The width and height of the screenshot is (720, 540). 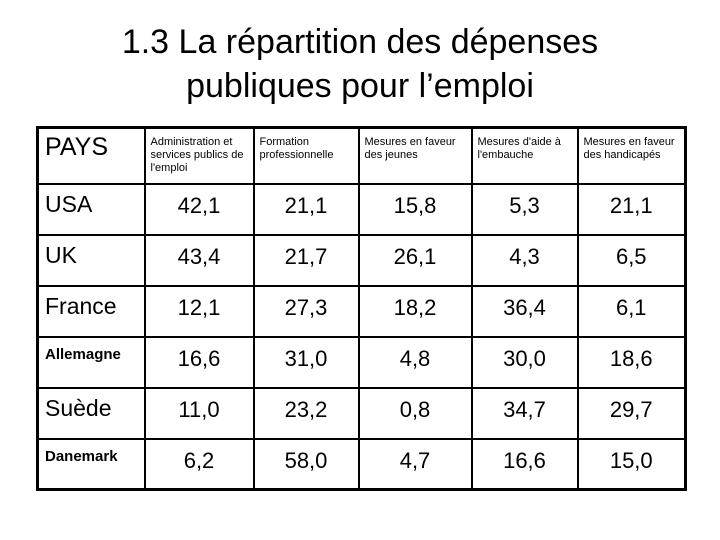 What do you see at coordinates (306, 155) in the screenshot?
I see `column-header-formation: Formation professionnelle` at bounding box center [306, 155].